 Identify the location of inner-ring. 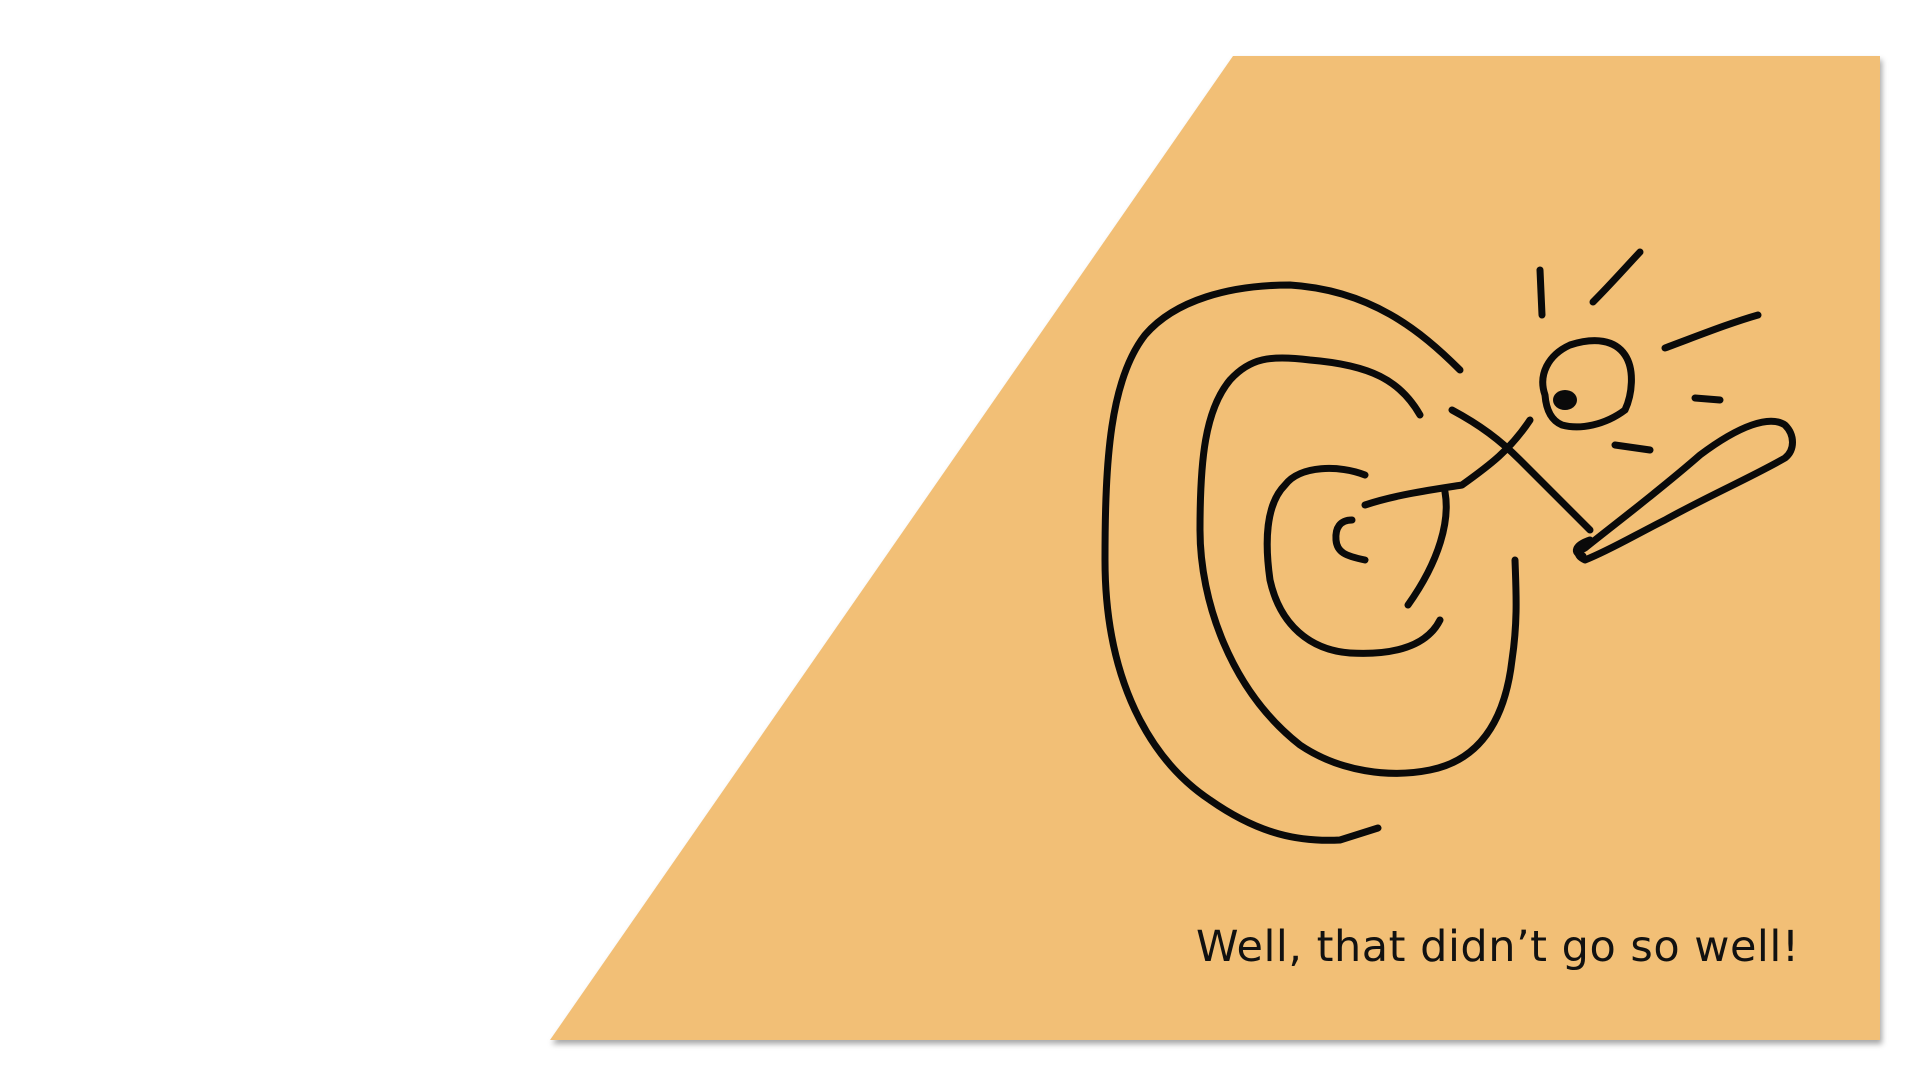
(1353, 560).